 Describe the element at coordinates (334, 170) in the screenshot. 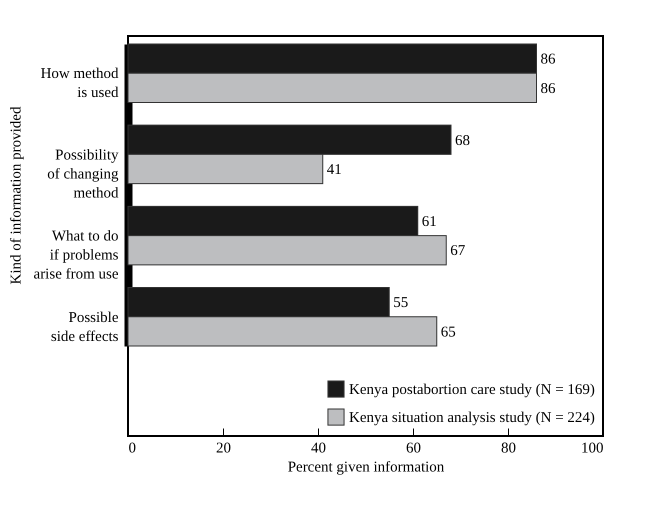

I see `data-label: 41` at that location.